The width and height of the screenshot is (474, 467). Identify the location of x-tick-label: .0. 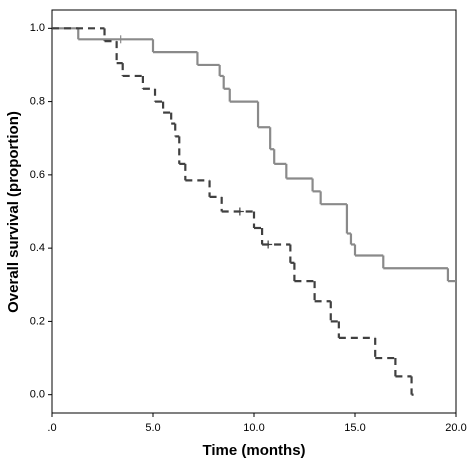
(51, 428).